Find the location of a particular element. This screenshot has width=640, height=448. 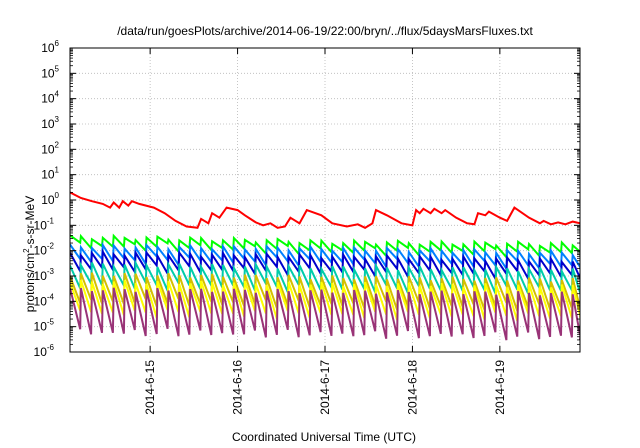

y-tick-label: 10⁻³ is located at coordinates (44, 275).